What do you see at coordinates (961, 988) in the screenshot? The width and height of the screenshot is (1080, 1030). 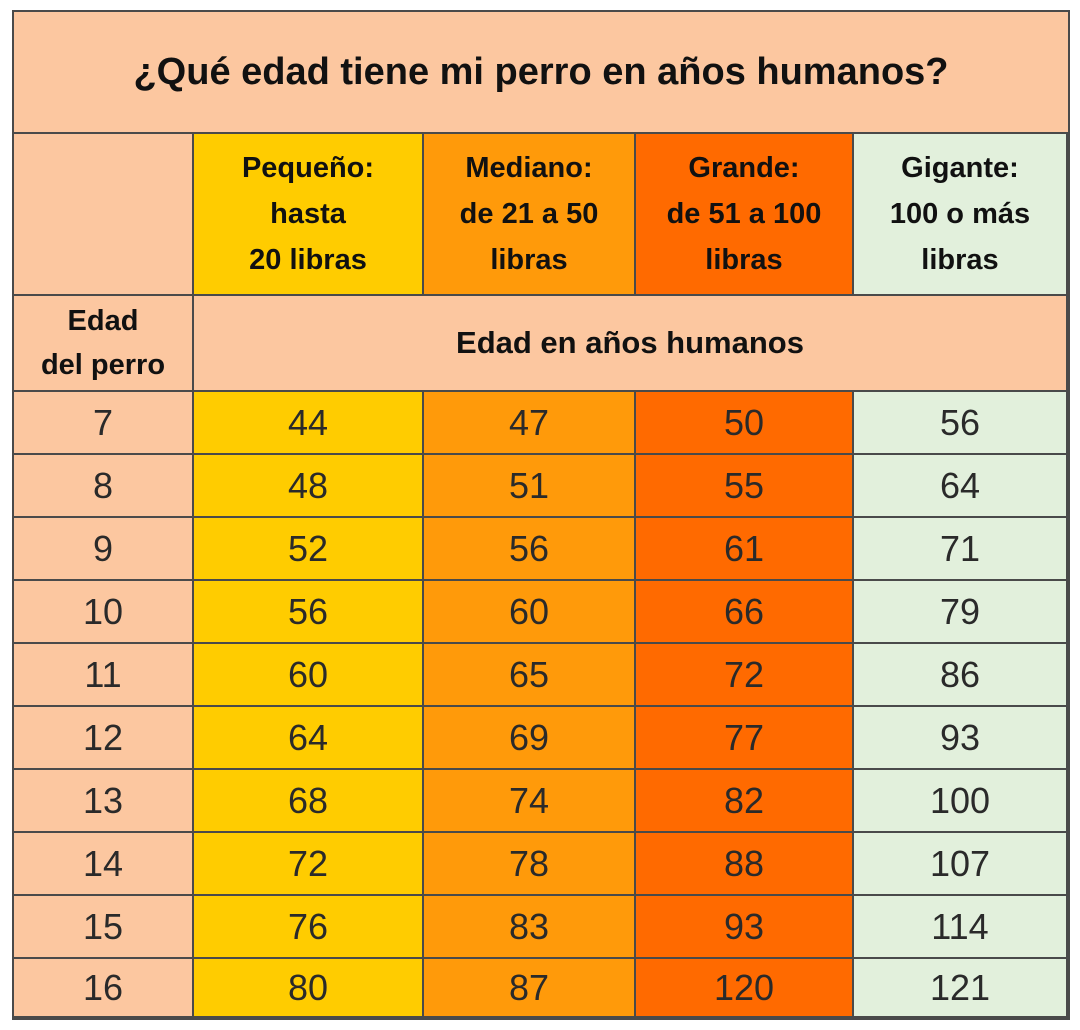 I see `human-age-cell: 121` at bounding box center [961, 988].